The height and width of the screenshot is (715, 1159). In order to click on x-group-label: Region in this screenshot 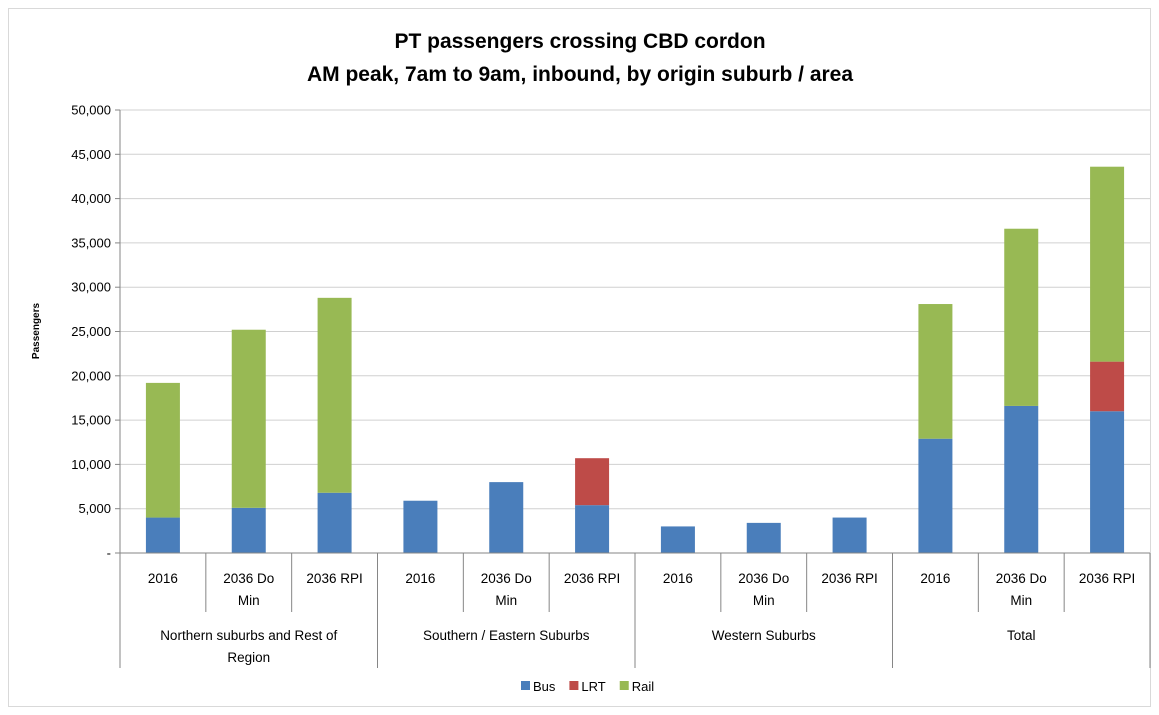, I will do `click(248, 657)`.